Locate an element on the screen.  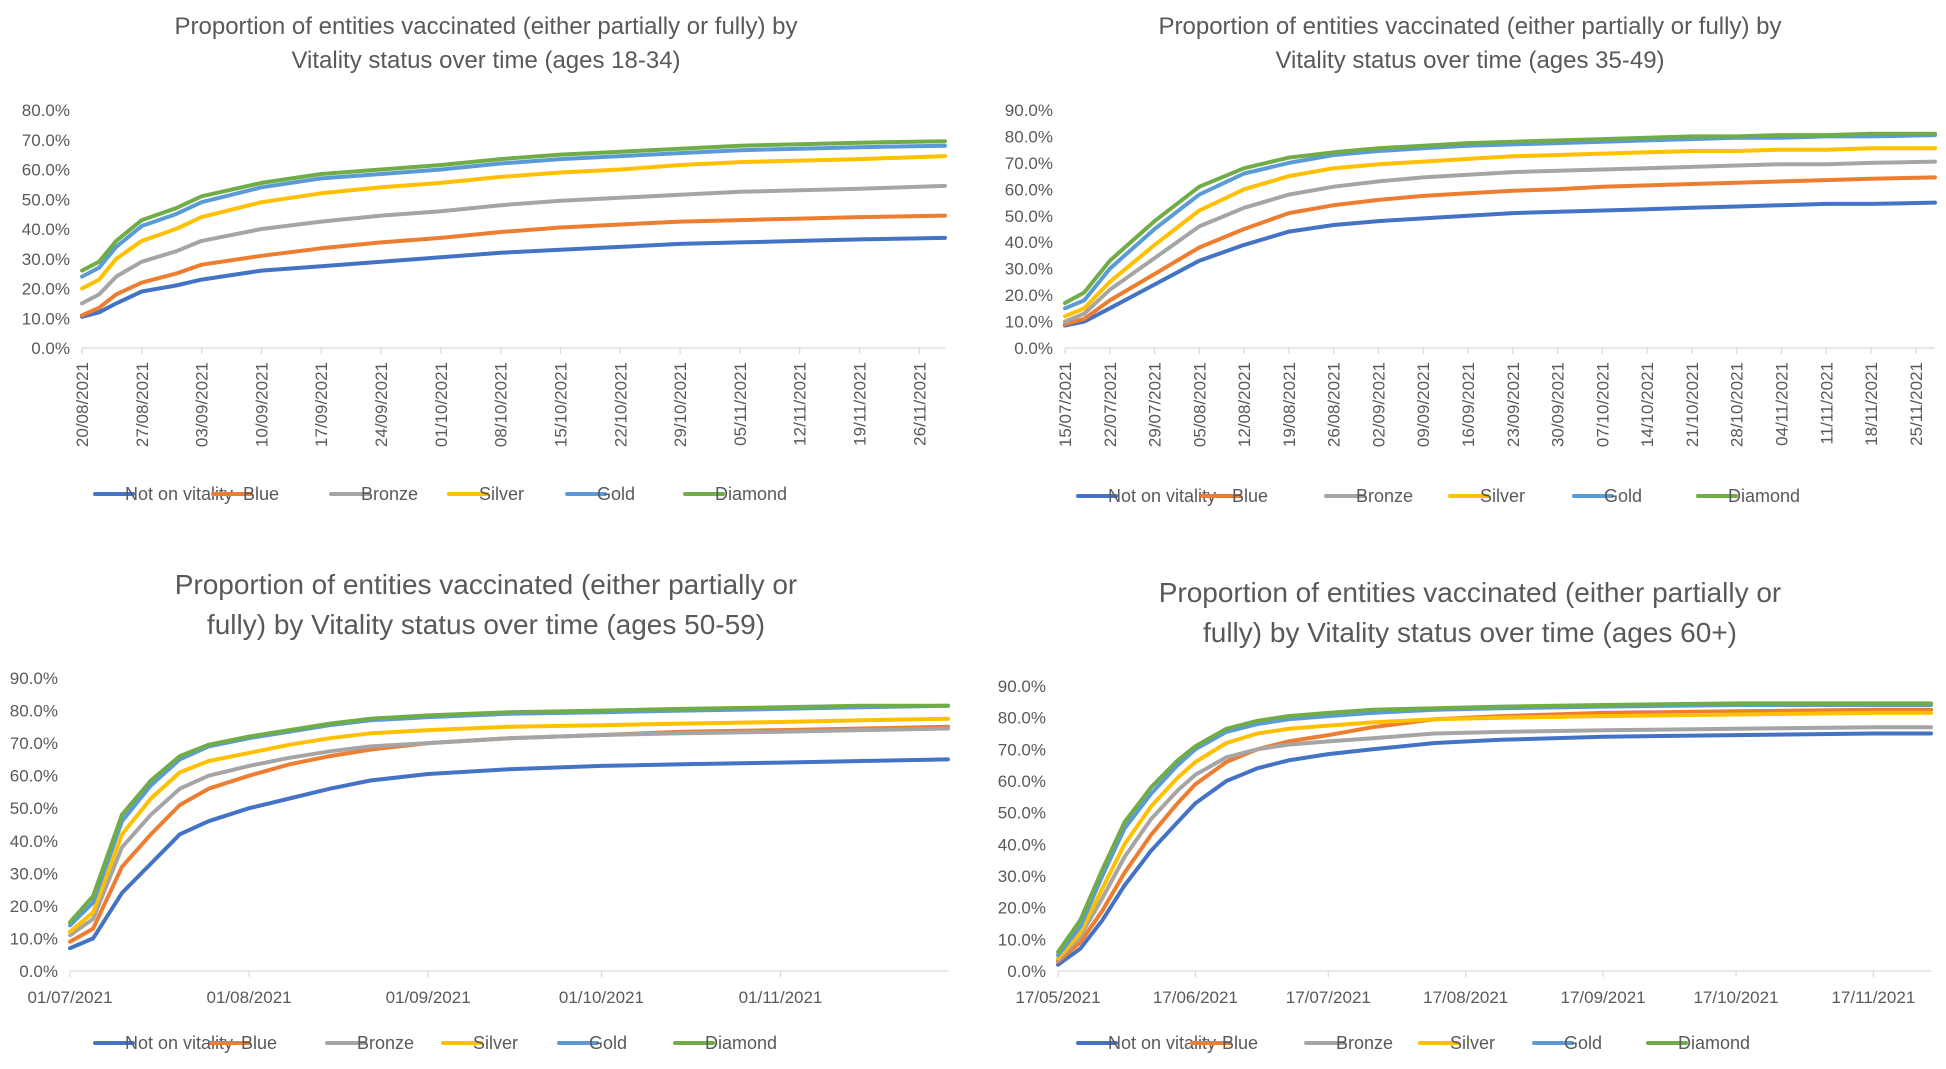
x-tick-label: 22/10/2021 is located at coordinates (620, 404).